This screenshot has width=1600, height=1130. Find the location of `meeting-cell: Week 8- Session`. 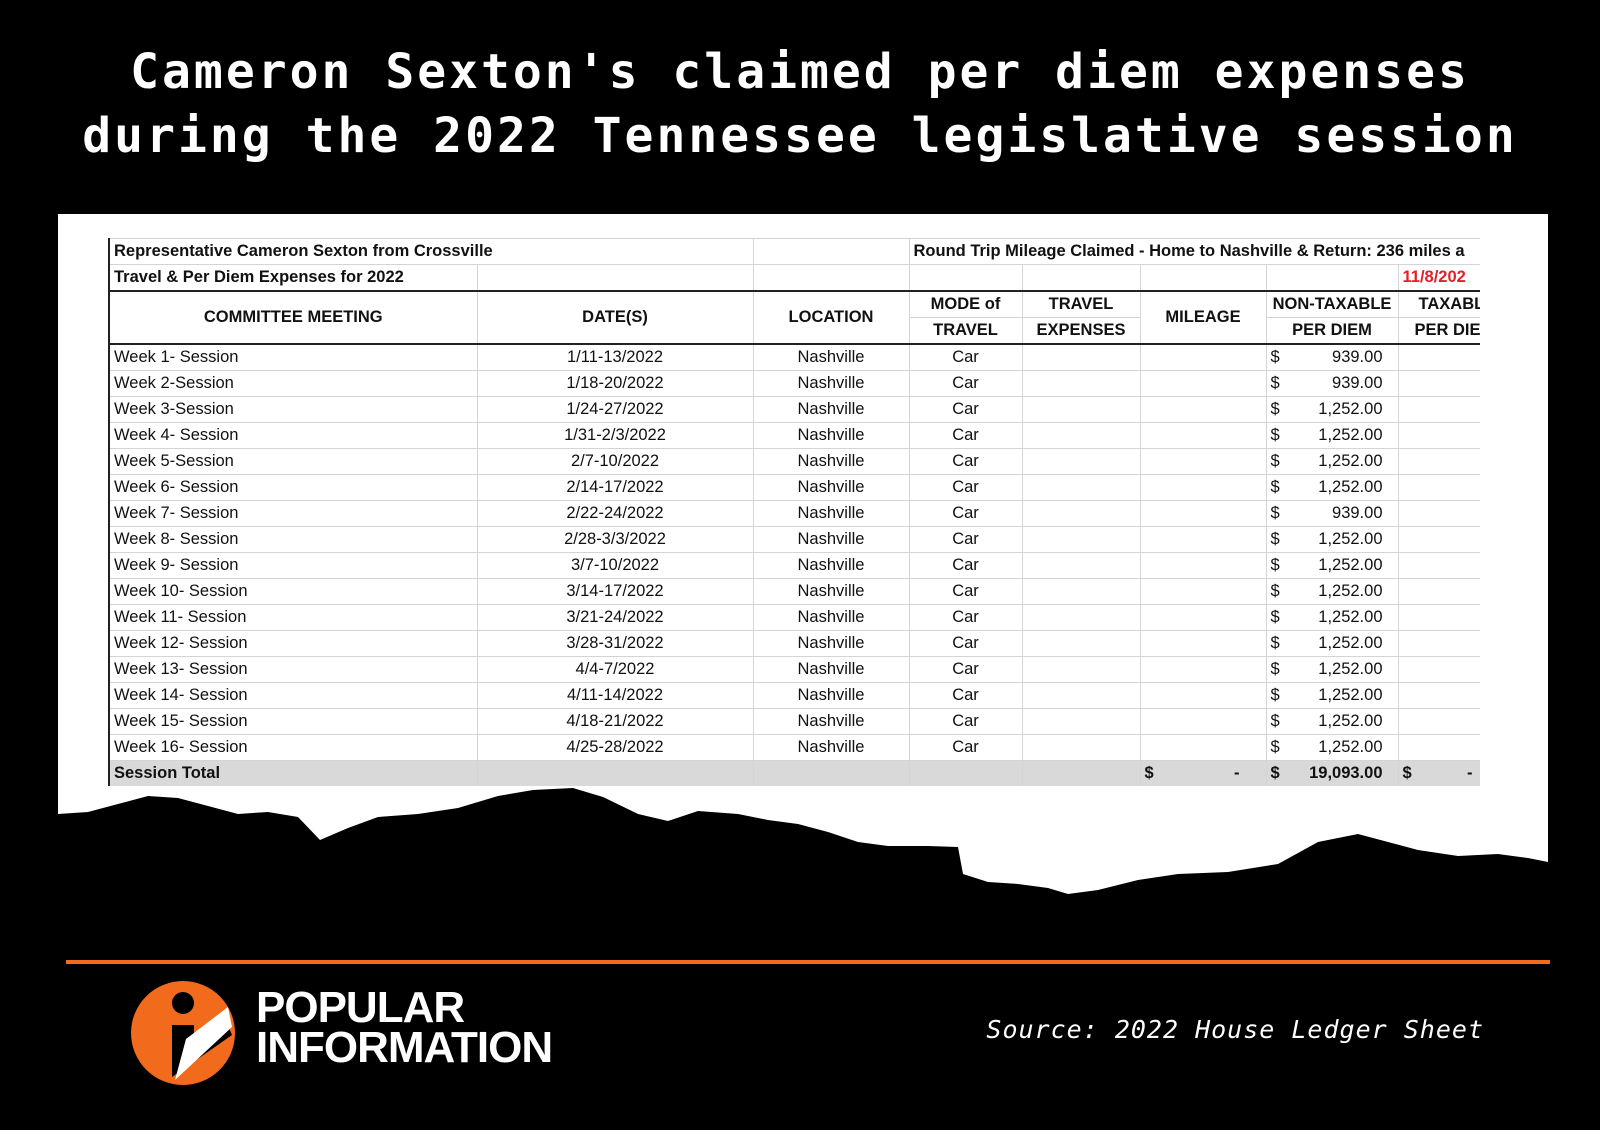

meeting-cell: Week 8- Session is located at coordinates (293, 539).